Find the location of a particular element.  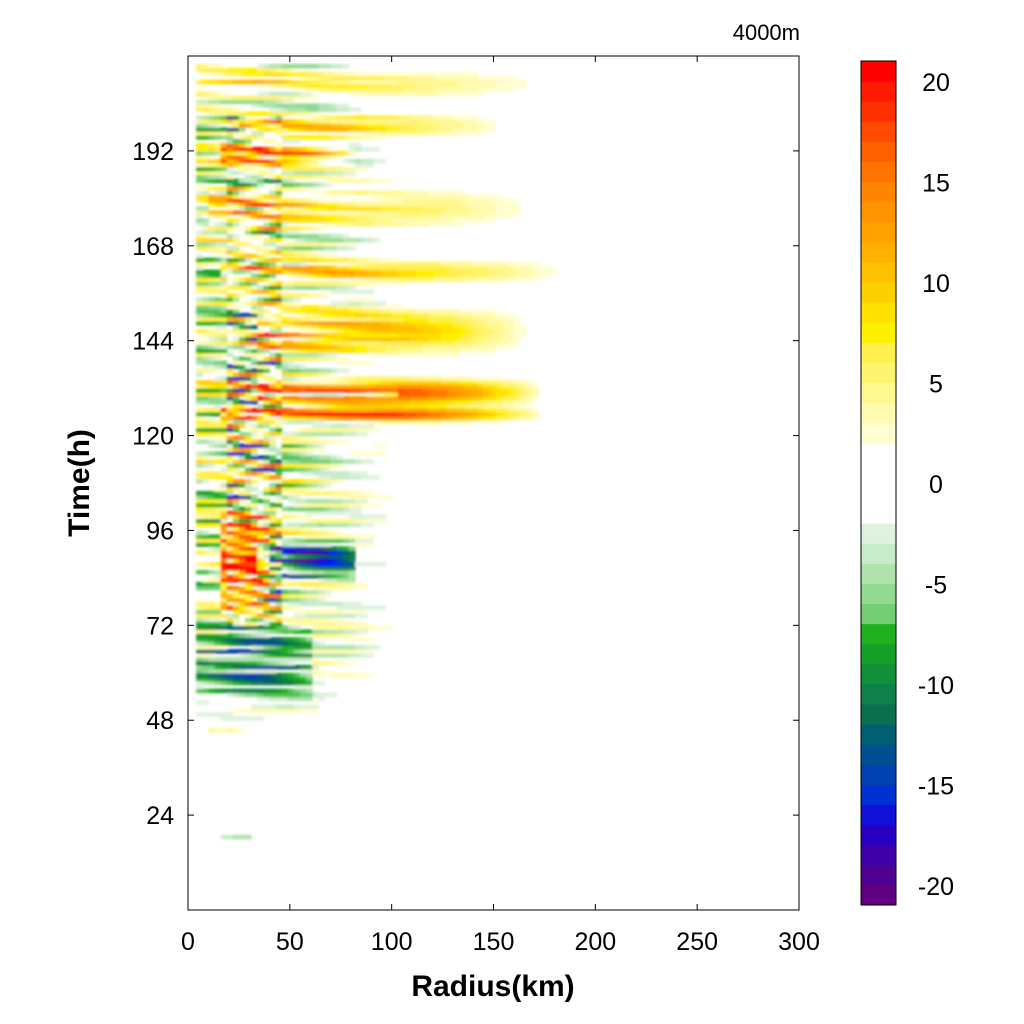

level-label: 4000m is located at coordinates (766, 32).